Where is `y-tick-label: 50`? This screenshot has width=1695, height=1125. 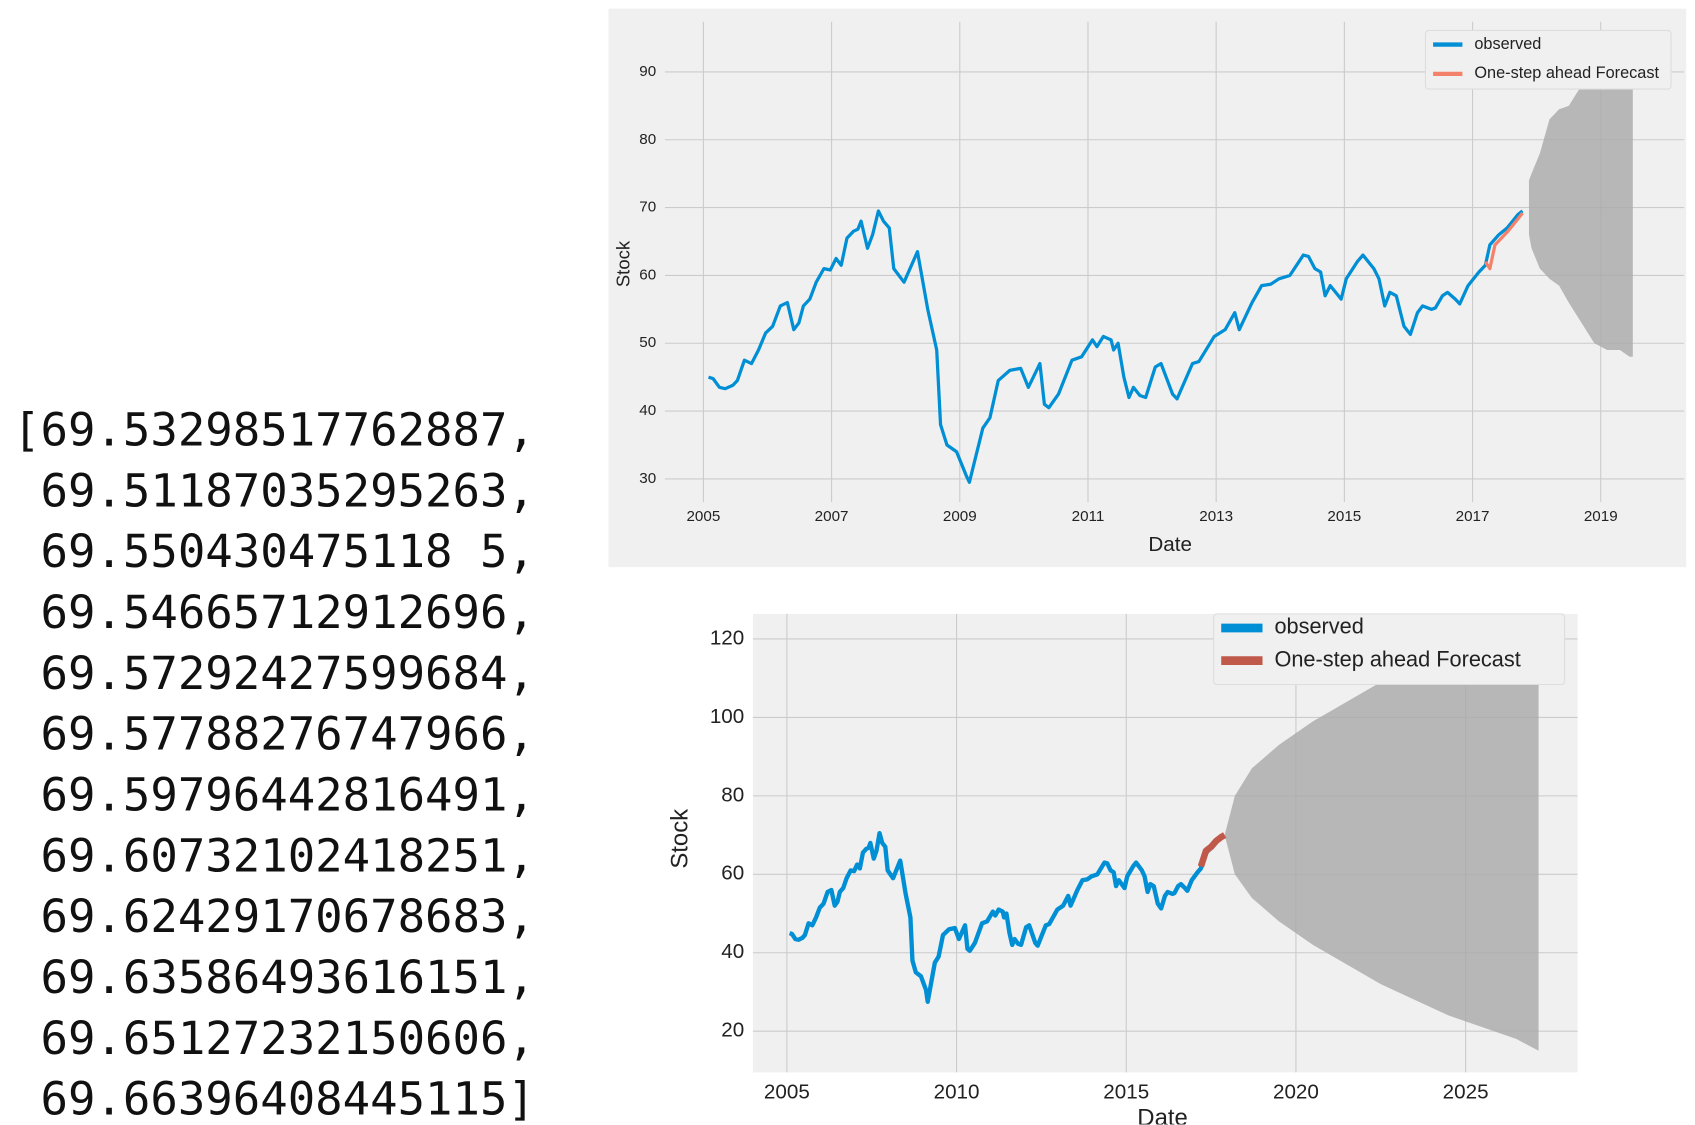
y-tick-label: 50 is located at coordinates (647, 342).